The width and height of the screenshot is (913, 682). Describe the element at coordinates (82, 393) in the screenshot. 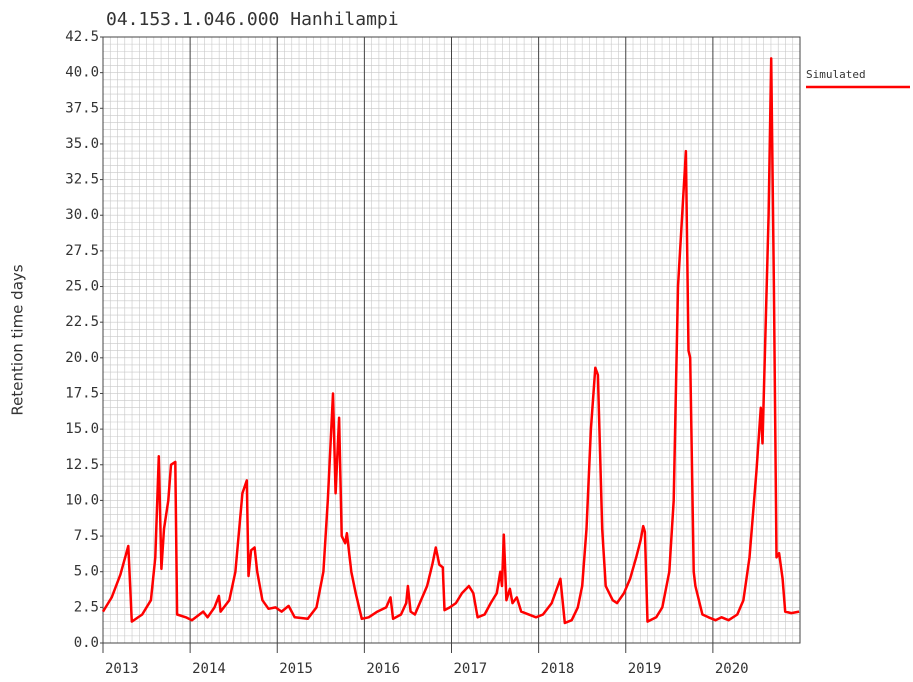

I see `y-tick-label: 17.5` at that location.